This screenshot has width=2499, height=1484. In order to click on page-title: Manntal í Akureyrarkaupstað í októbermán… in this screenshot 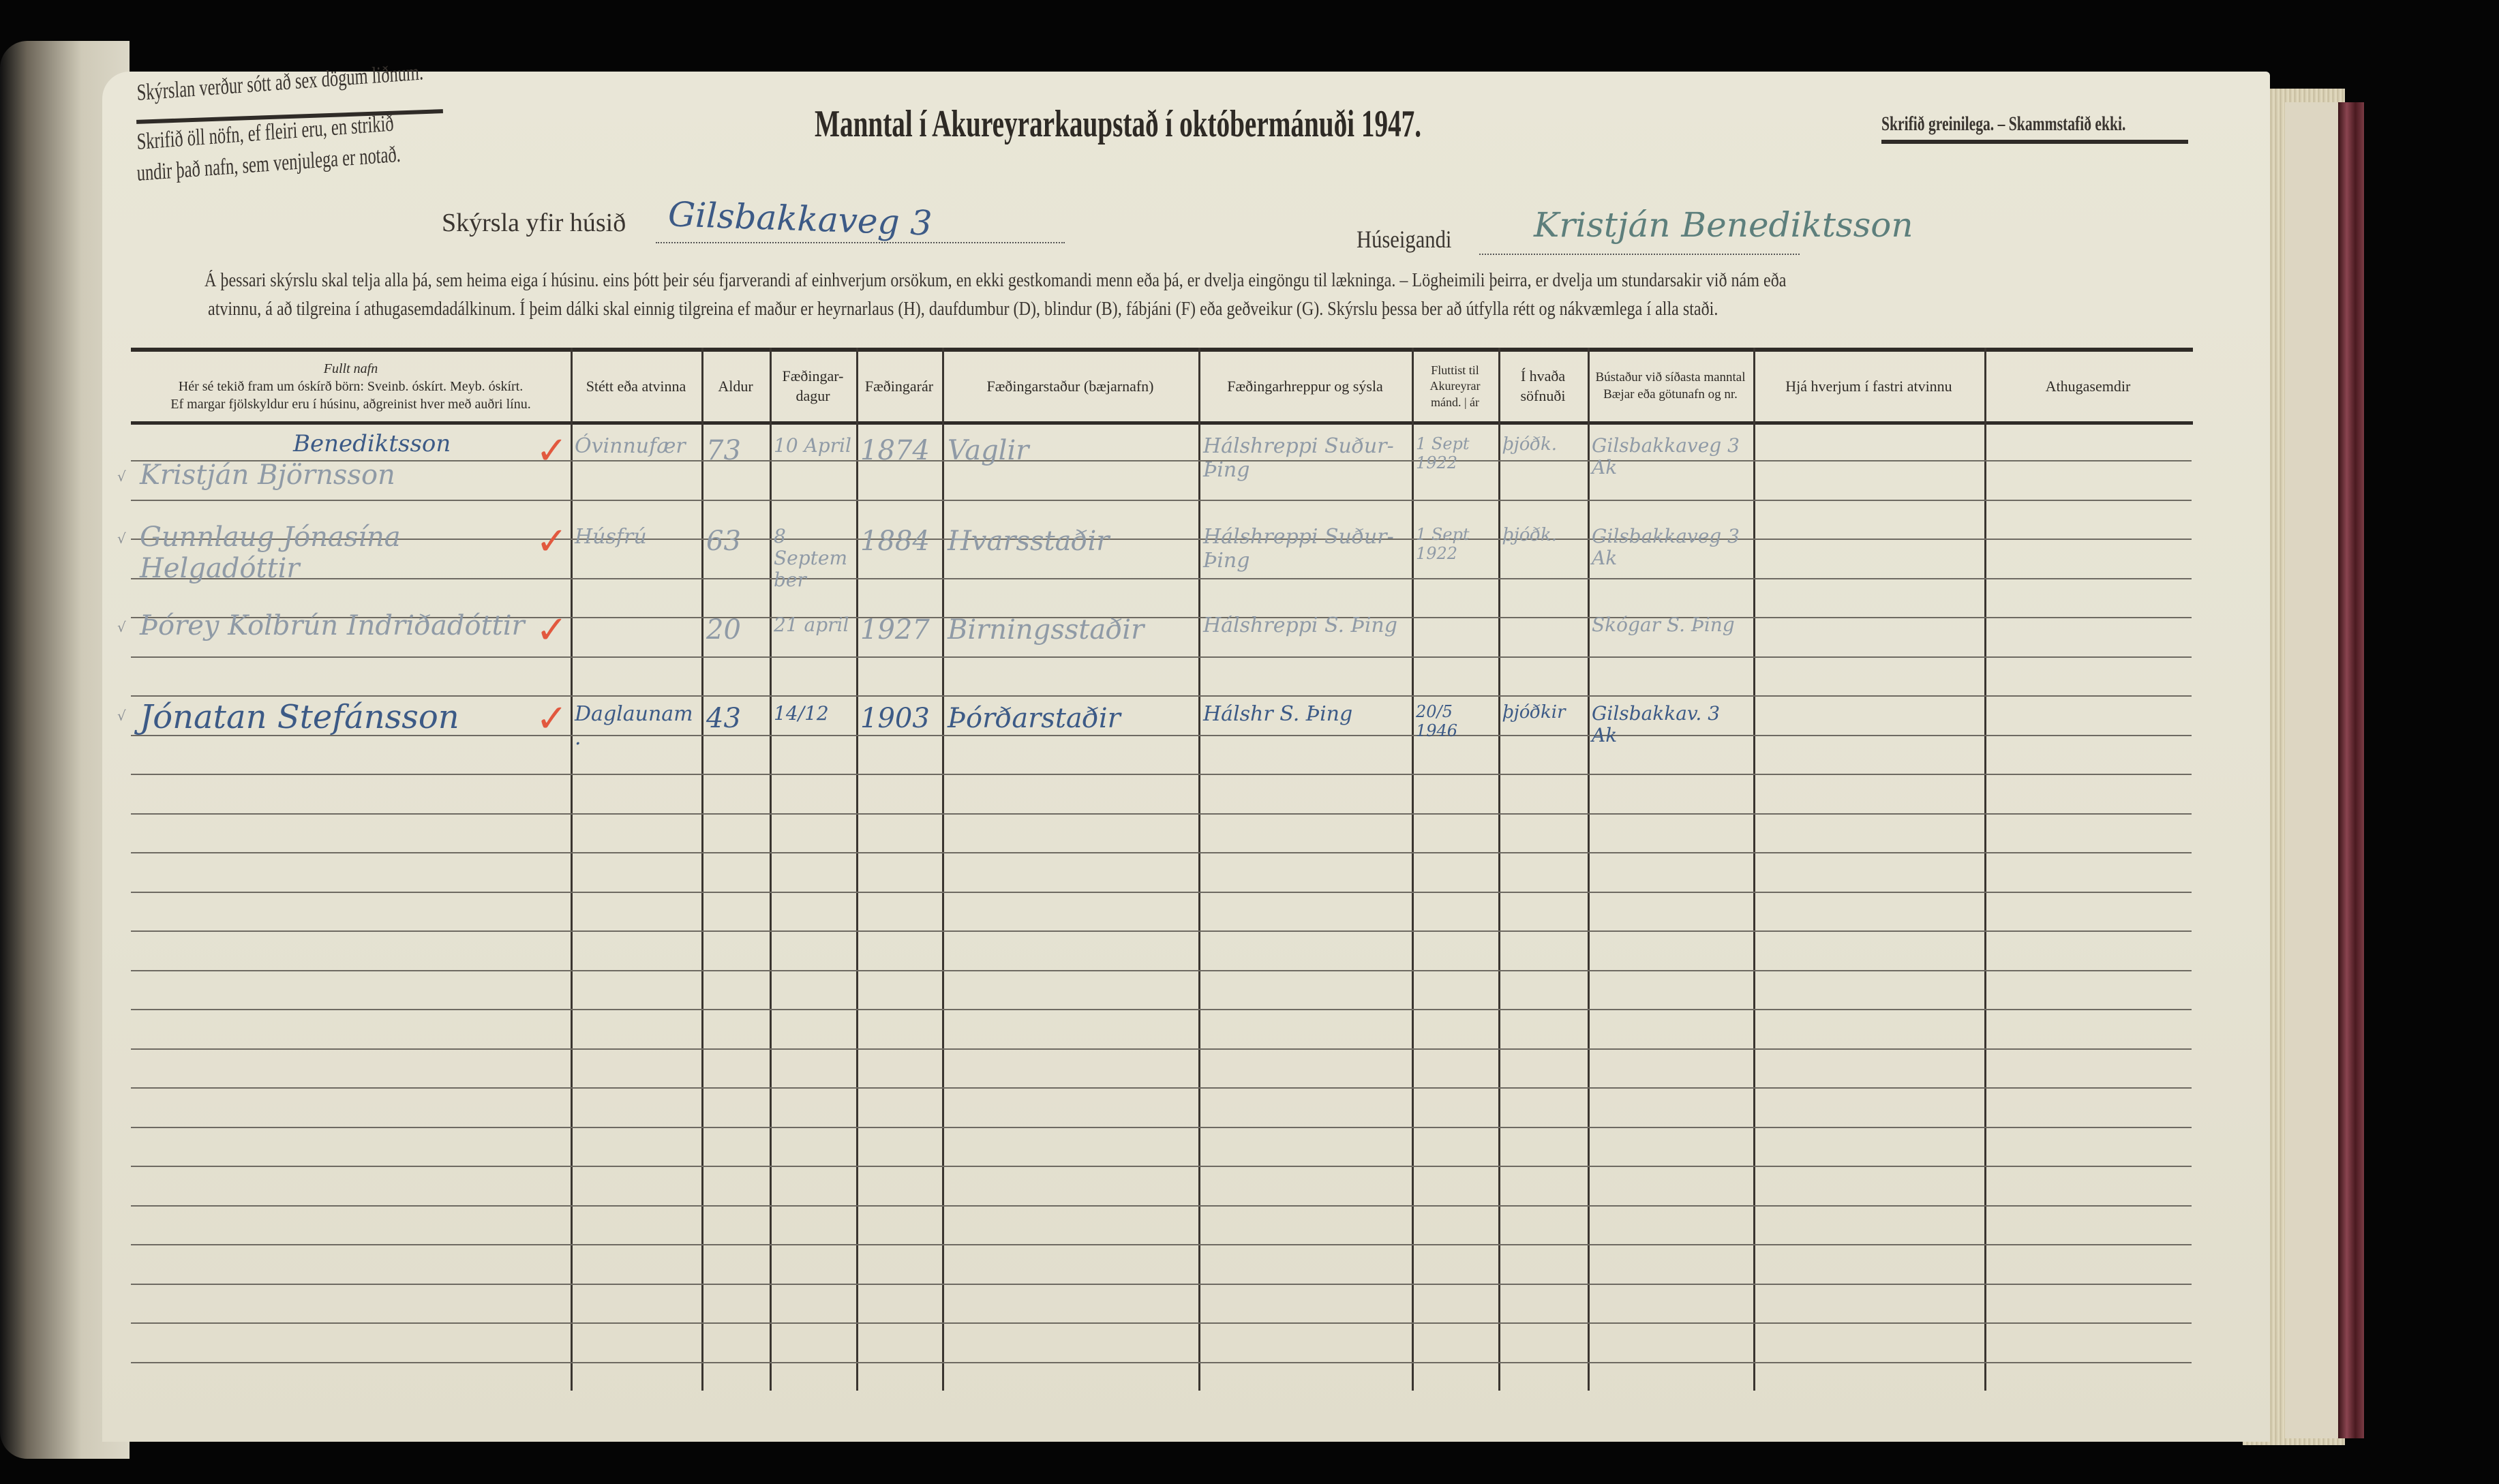, I will do `click(1118, 124)`.